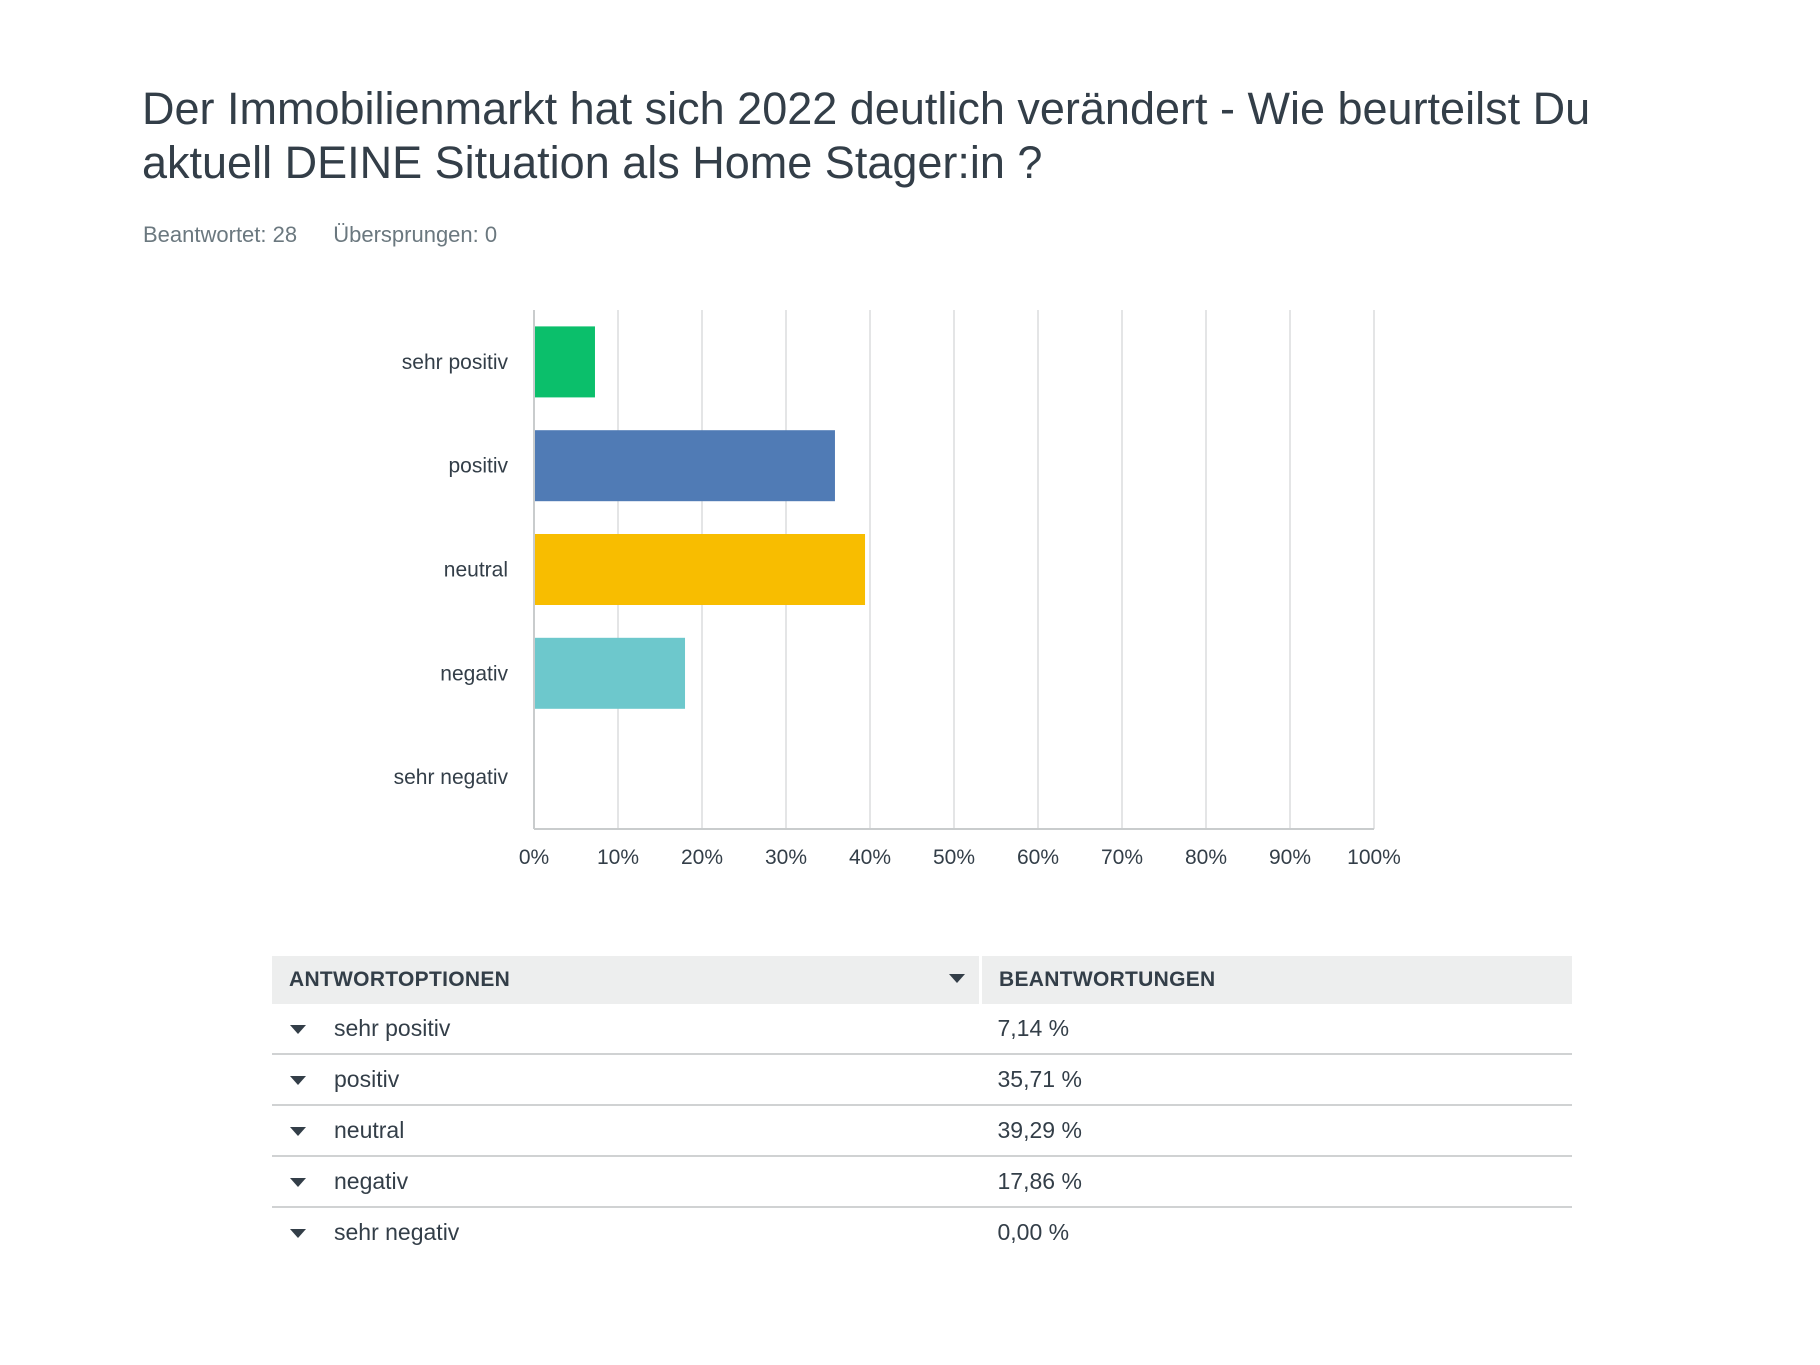 This screenshot has height=1365, width=1820. I want to click on option-label: neutral, so click(369, 1130).